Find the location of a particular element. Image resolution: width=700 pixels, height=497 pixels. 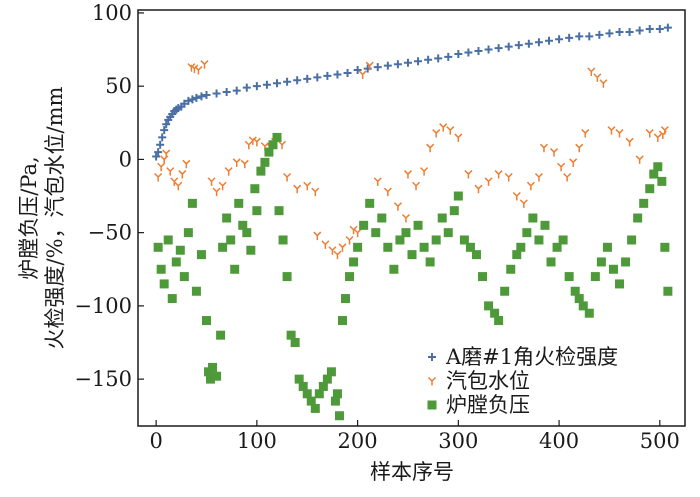

y-tick-label: −150 is located at coordinates (103, 379).